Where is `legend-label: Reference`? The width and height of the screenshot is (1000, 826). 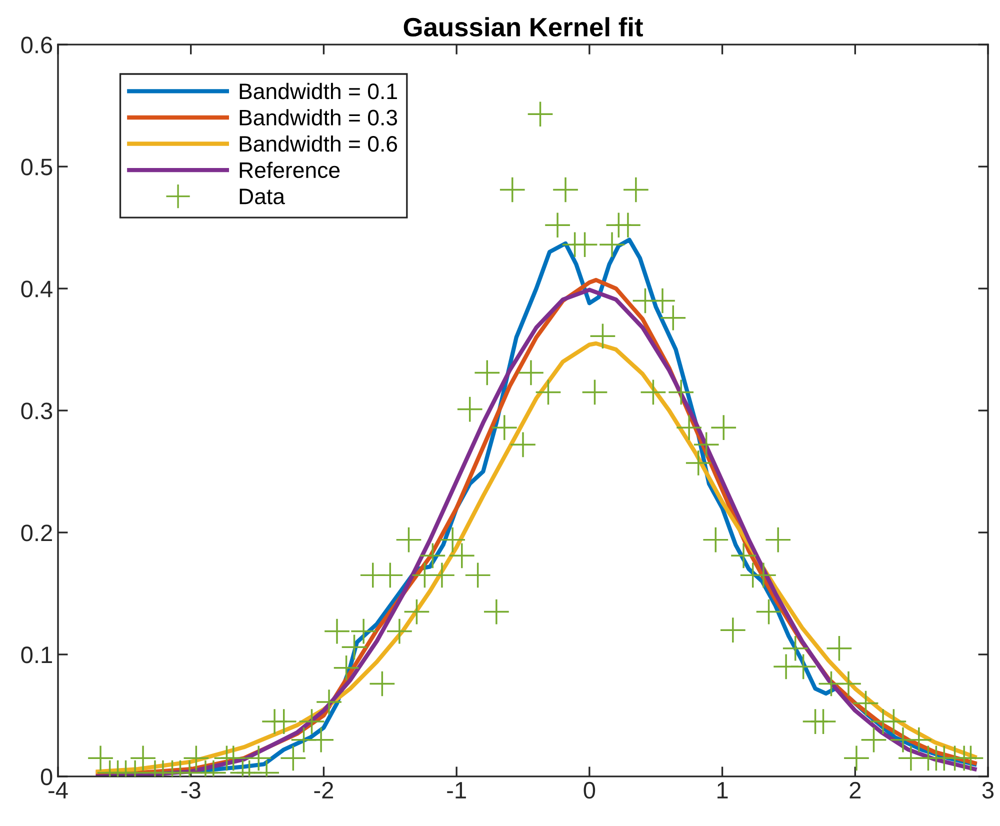
legend-label: Reference is located at coordinates (290, 170).